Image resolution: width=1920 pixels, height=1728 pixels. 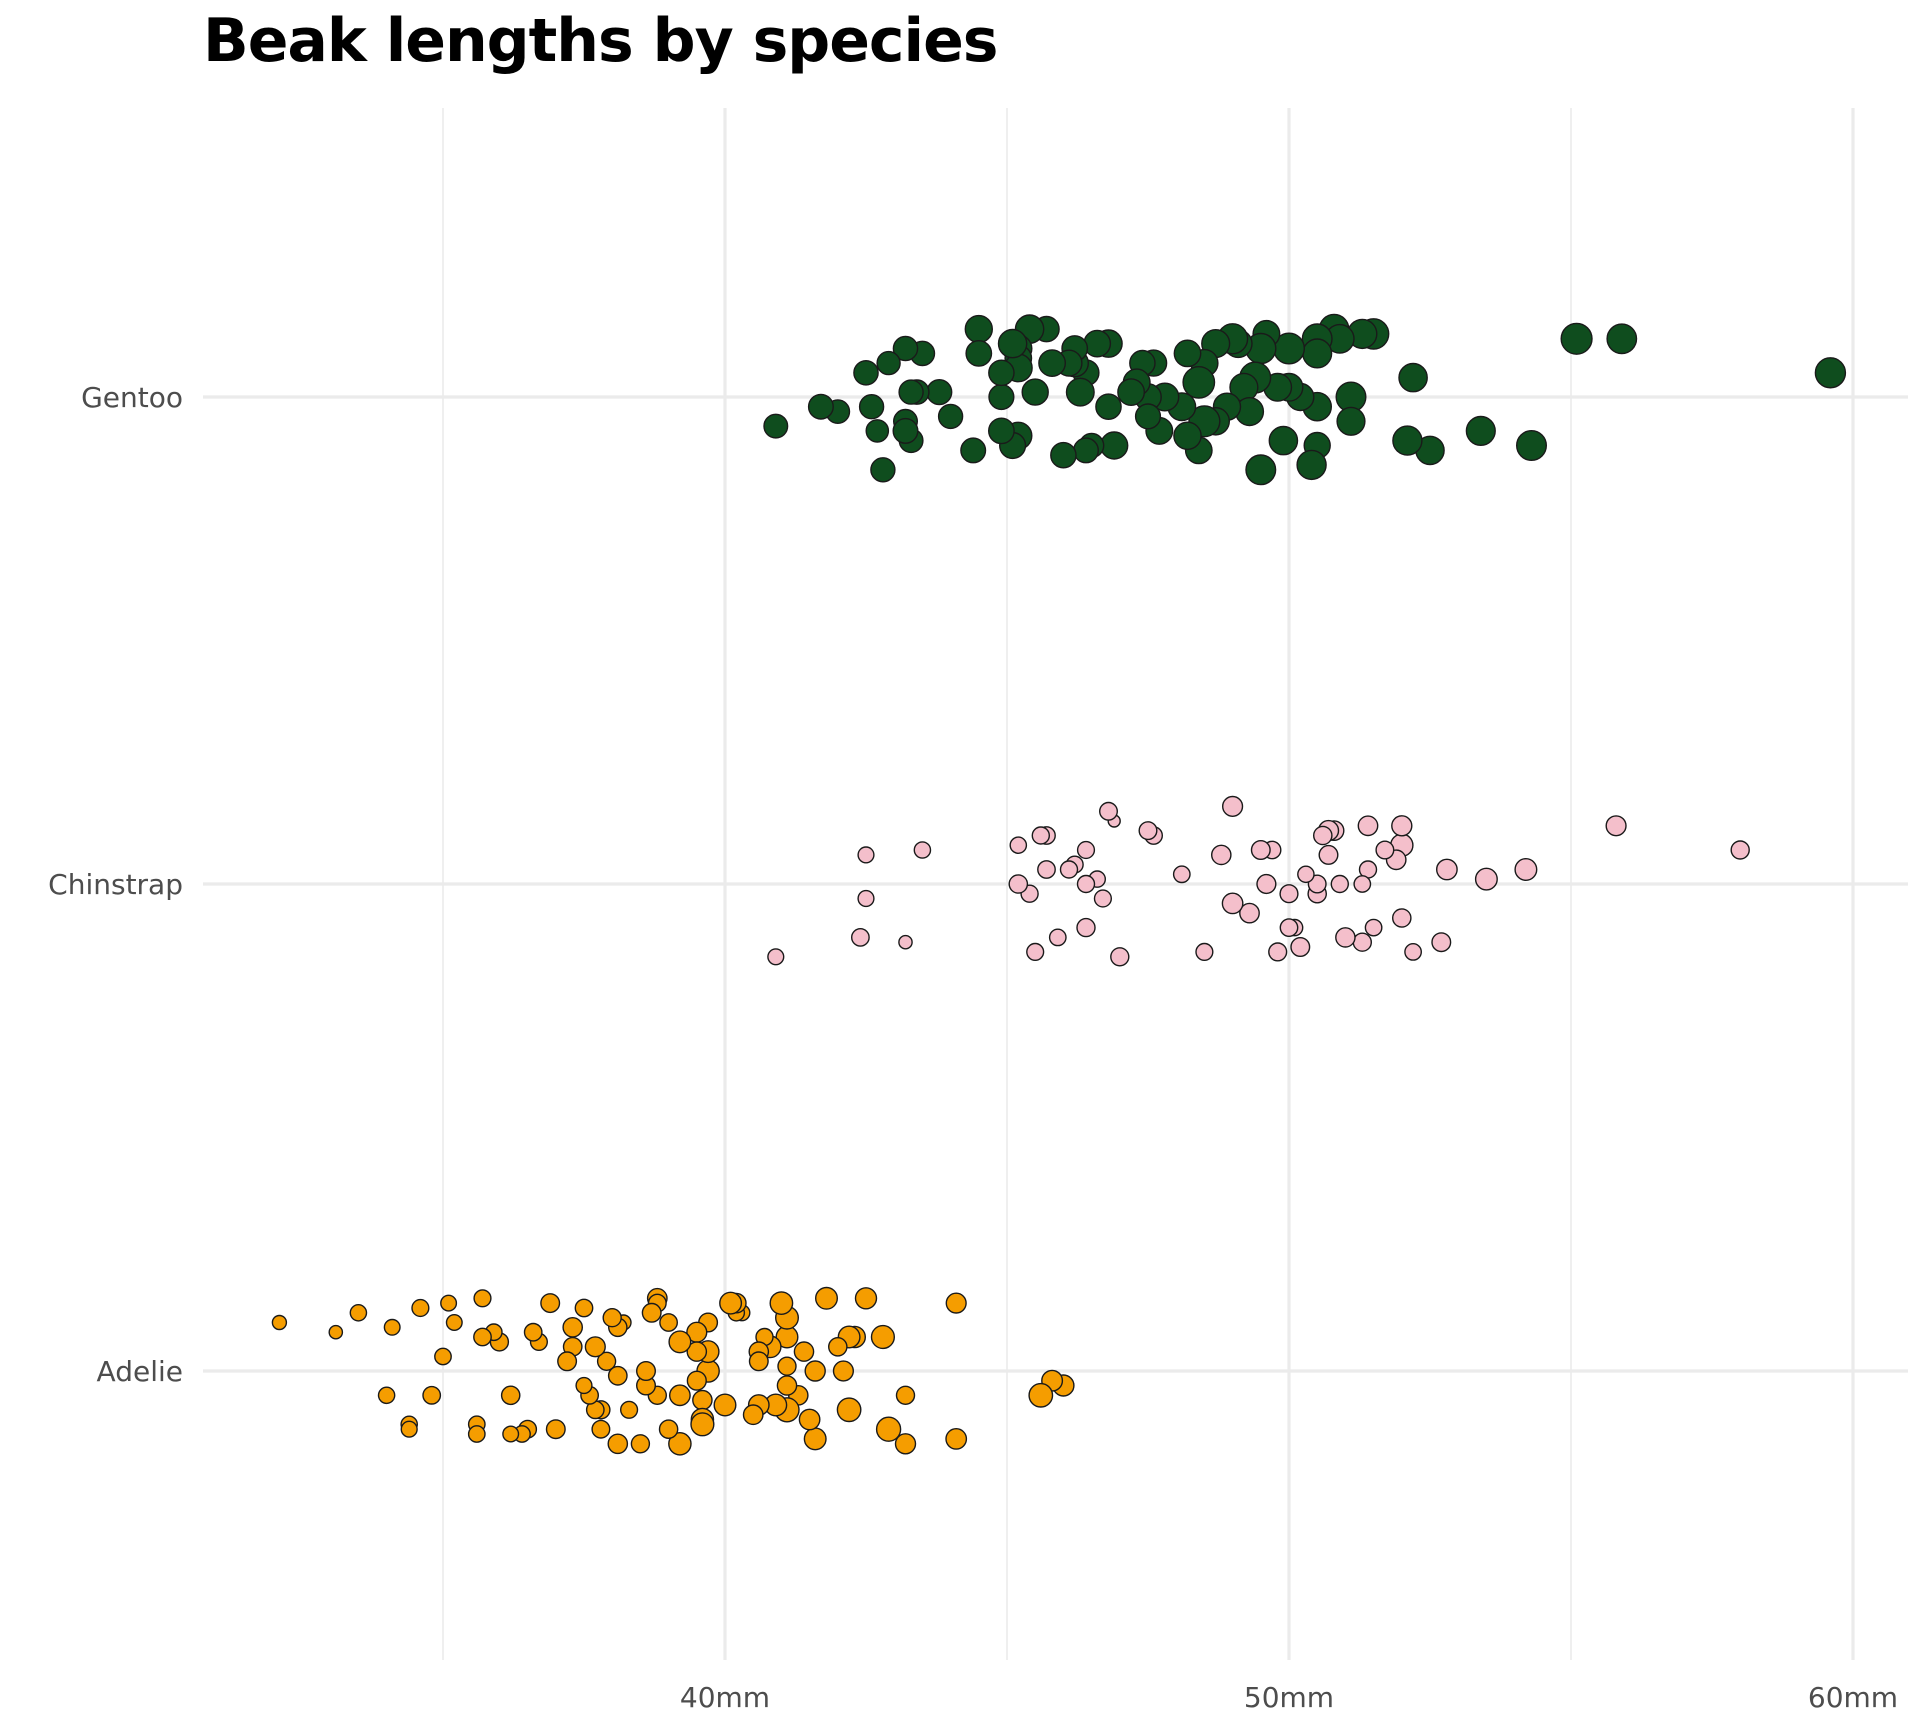 What do you see at coordinates (1853, 1697) in the screenshot?
I see `x-tick-label: 60mm` at bounding box center [1853, 1697].